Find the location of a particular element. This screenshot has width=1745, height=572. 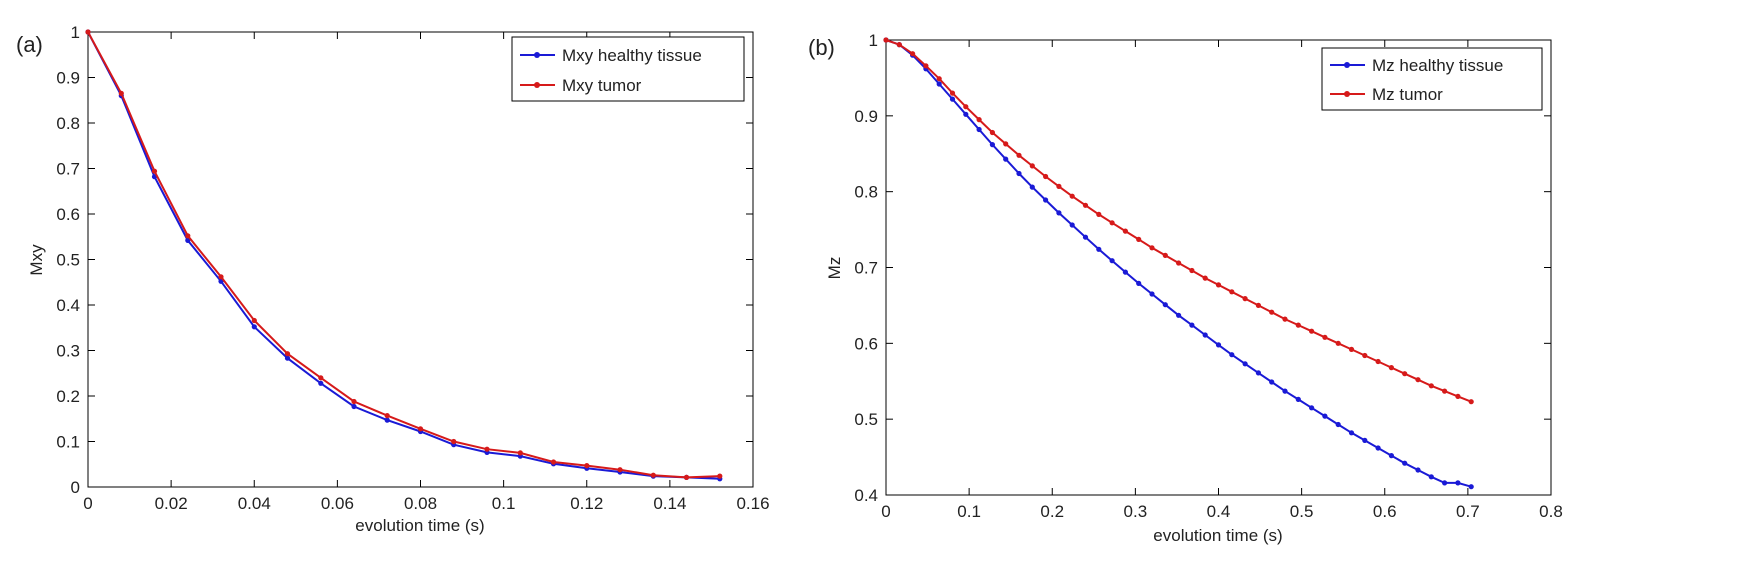

y-tick-label-a: 0.8 is located at coordinates (68, 123).